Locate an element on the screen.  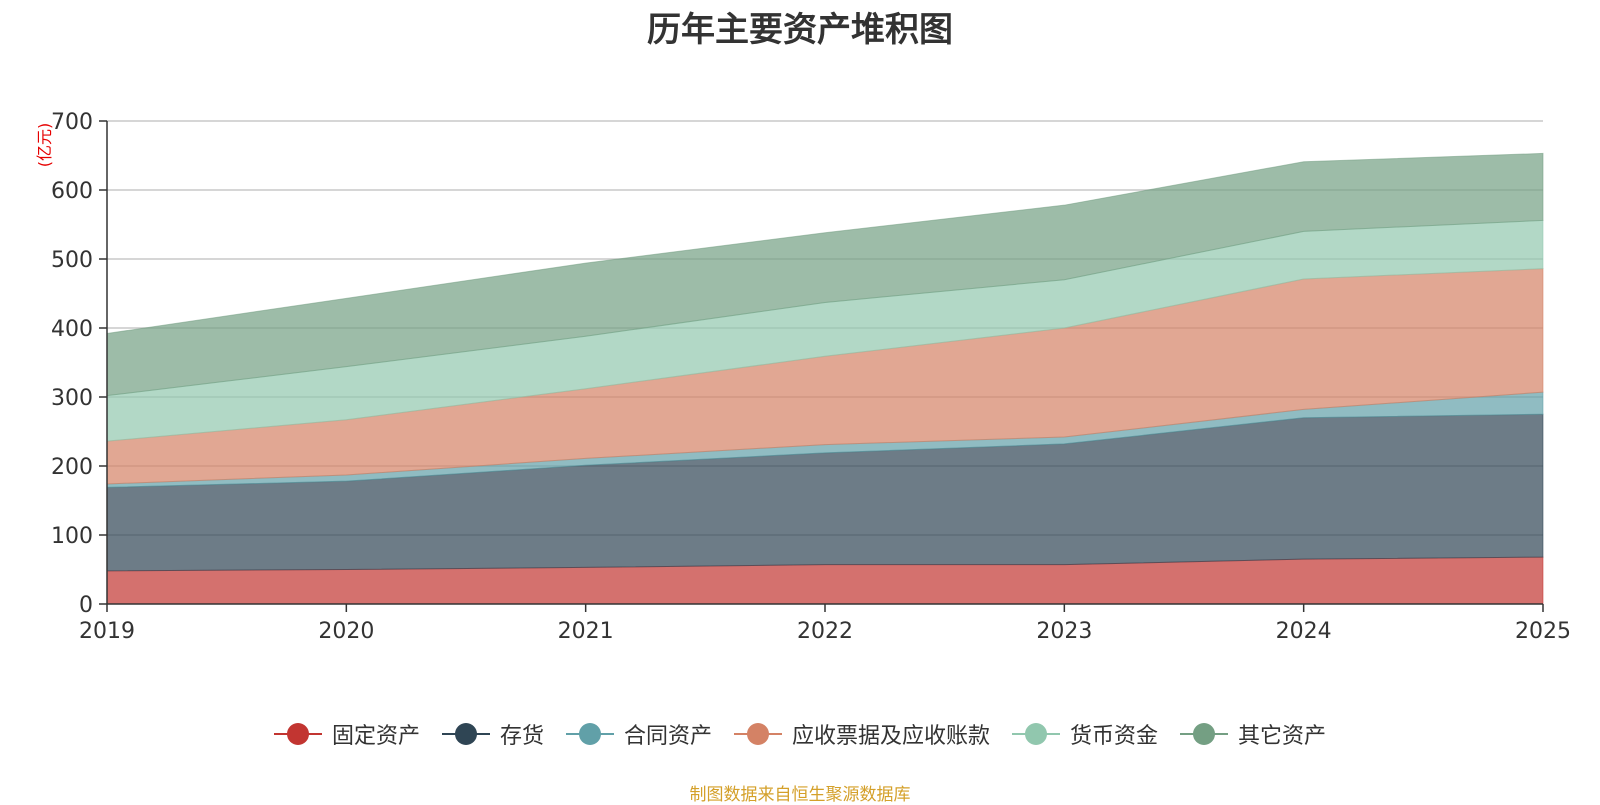
legend-item-2: 合同资产 is located at coordinates (638, 734).